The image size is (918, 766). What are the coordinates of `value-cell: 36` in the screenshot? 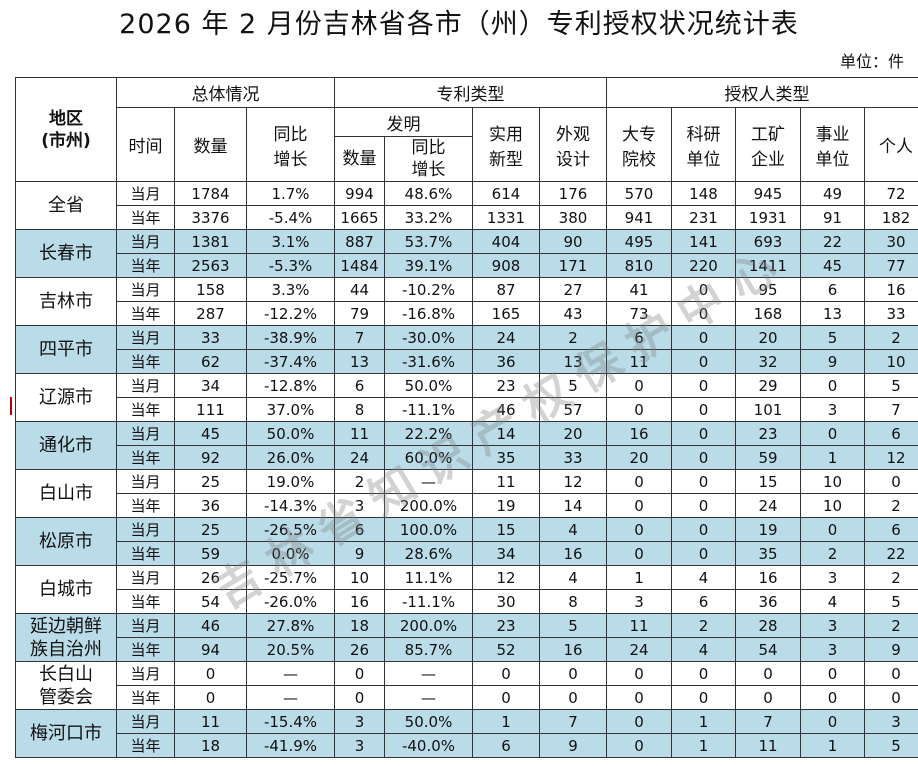 It's located at (768, 602).